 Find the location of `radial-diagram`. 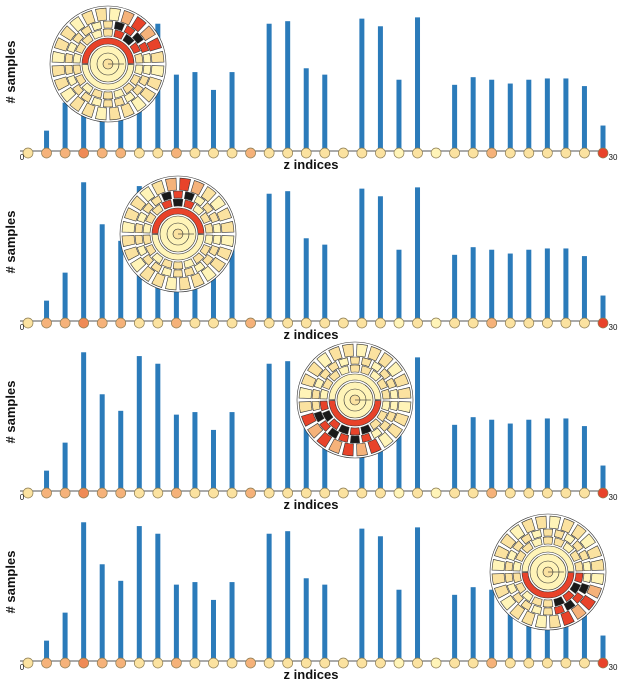

radial-diagram is located at coordinates (108, 64).